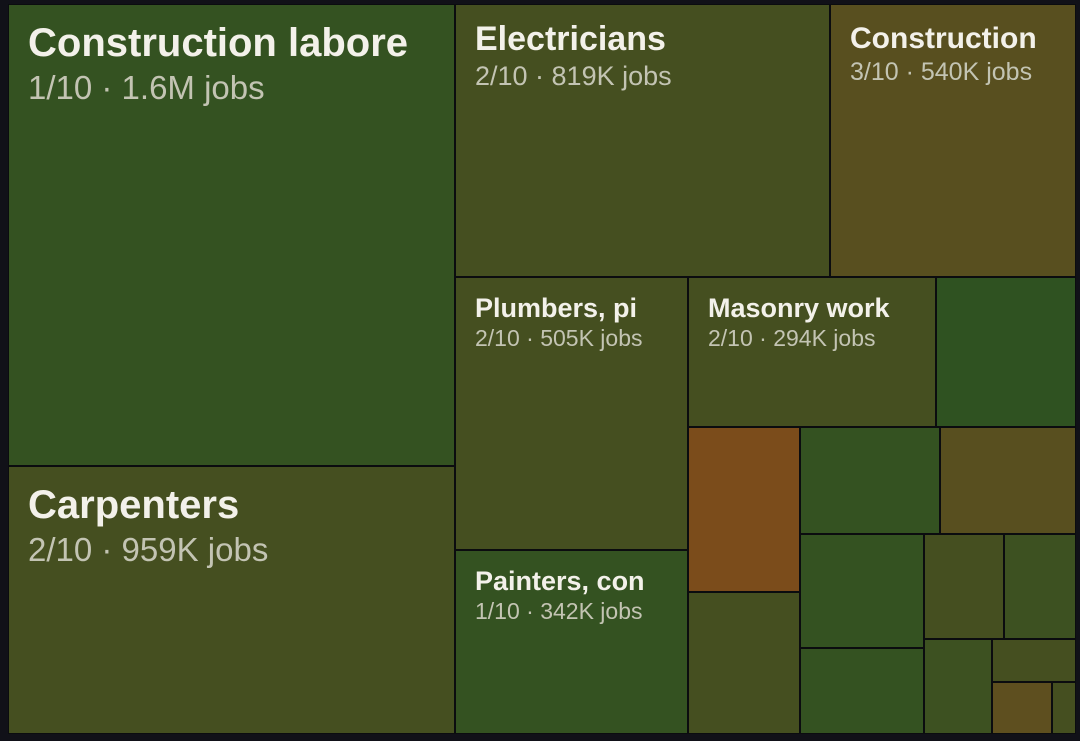 This screenshot has height=741, width=1080. What do you see at coordinates (571, 642) in the screenshot?
I see `treemap-tile: Painters, con 1/10 · 342K jobs` at bounding box center [571, 642].